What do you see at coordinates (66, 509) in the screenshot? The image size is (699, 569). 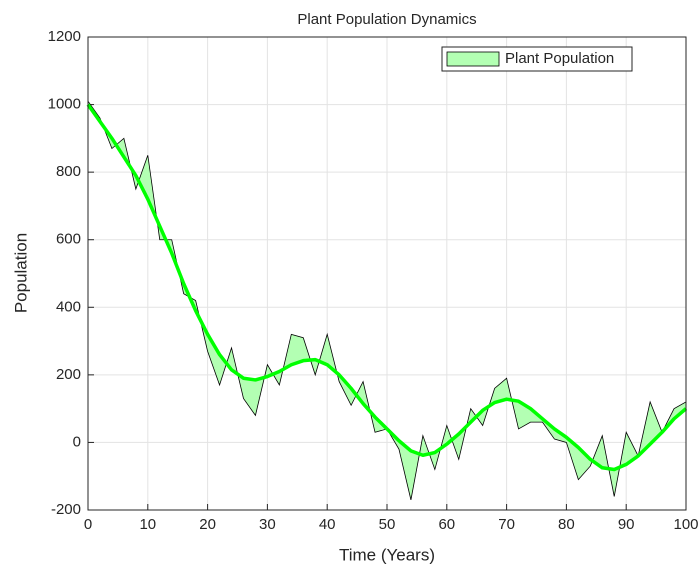 I see `y-tick-label: -200` at bounding box center [66, 509].